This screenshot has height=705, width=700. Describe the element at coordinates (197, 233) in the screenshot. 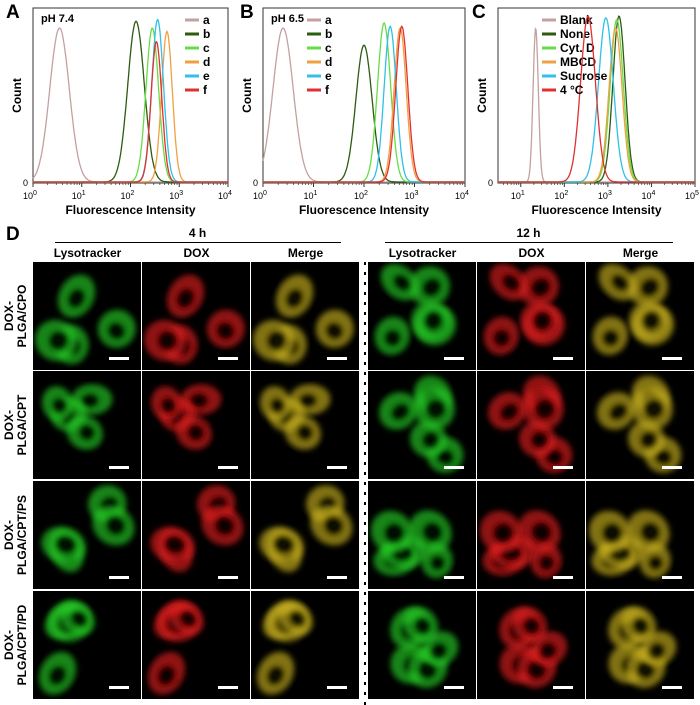

I see `group-time-4h: 4 h` at that location.